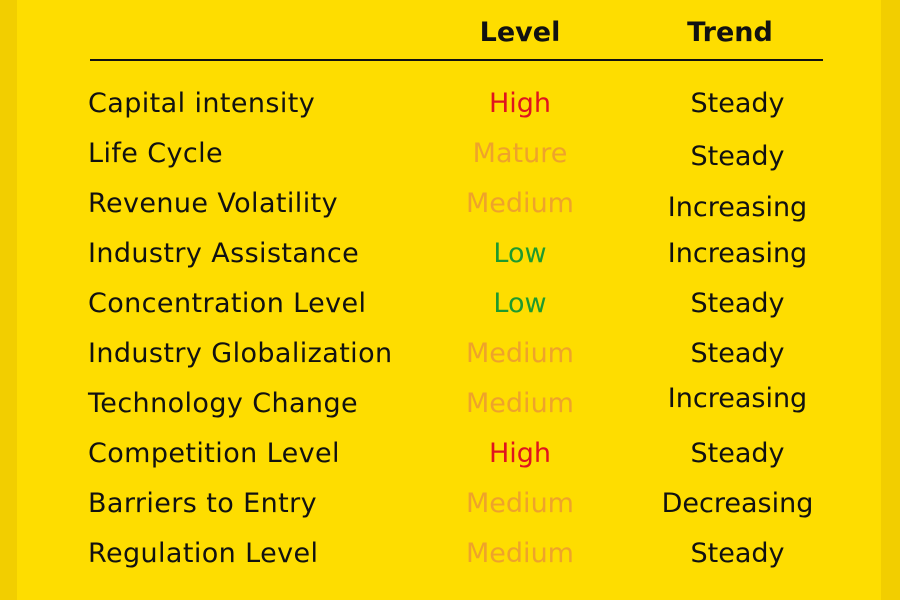  I want to click on row-label: Barriers to Entry, so click(202, 503).